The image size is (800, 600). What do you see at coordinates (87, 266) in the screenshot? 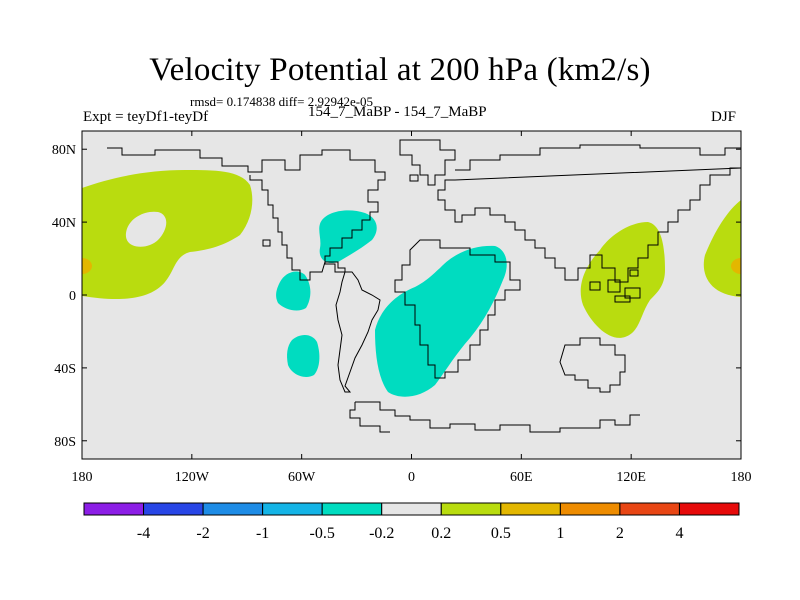
I see `region-dateline-max-west` at bounding box center [87, 266].